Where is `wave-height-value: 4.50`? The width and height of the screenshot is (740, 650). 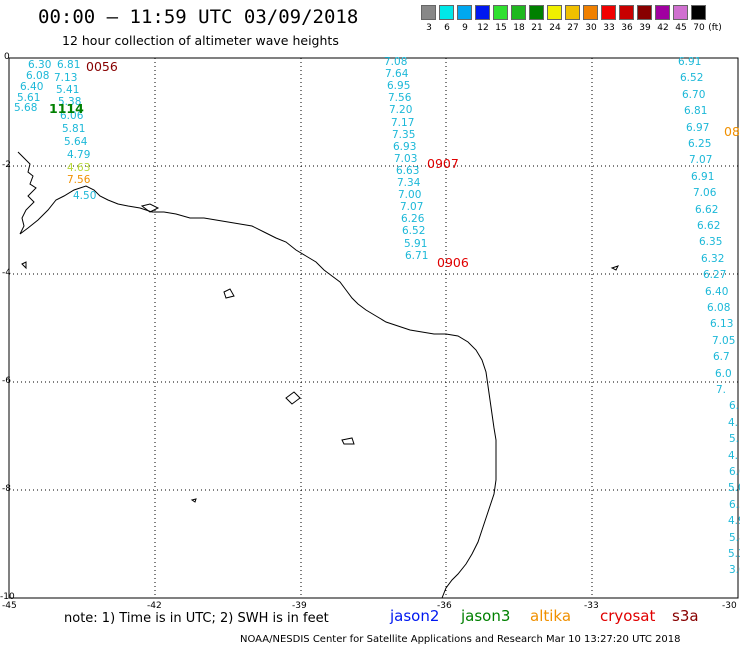 wave-height-value: 4.50 is located at coordinates (85, 196).